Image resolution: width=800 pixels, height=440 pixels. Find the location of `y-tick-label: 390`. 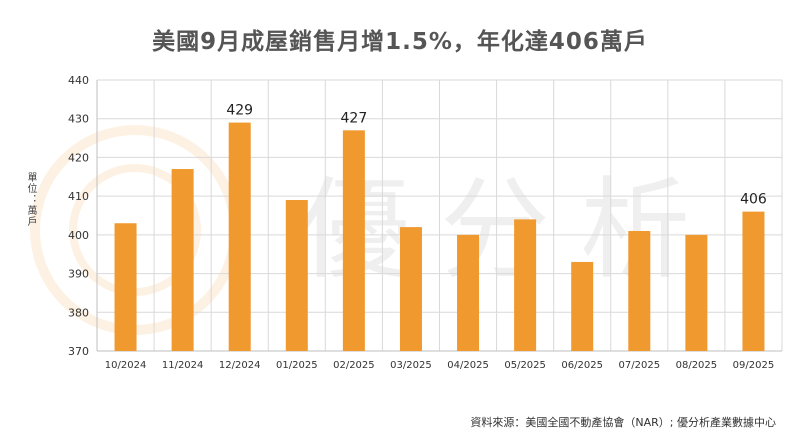

y-tick-label: 390 is located at coordinates (78, 274).